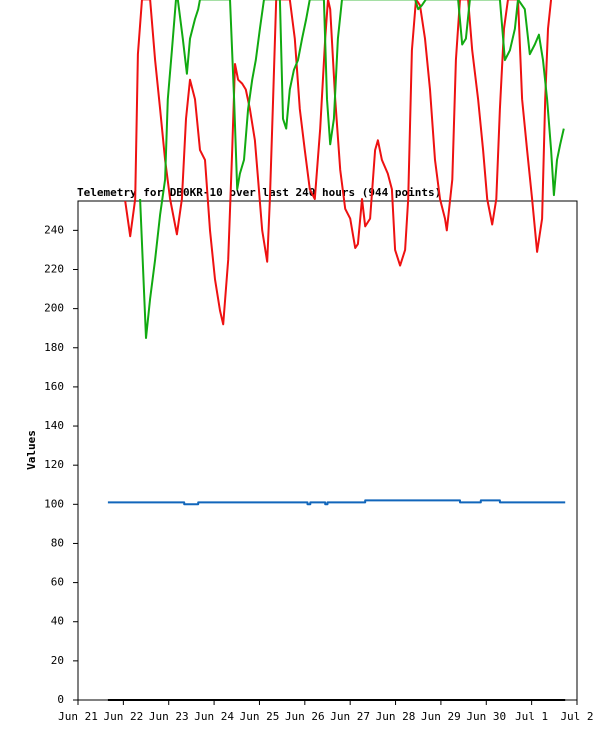 The image size is (615, 741). What do you see at coordinates (260, 716) in the screenshot?
I see `x-tick-label: Jun 25` at bounding box center [260, 716].